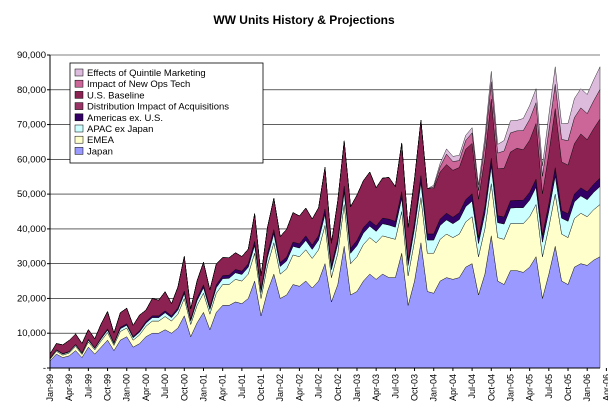 The width and height of the screenshot is (608, 415). Describe the element at coordinates (88, 386) in the screenshot. I see `x-tick-label: Jul-99` at that location.